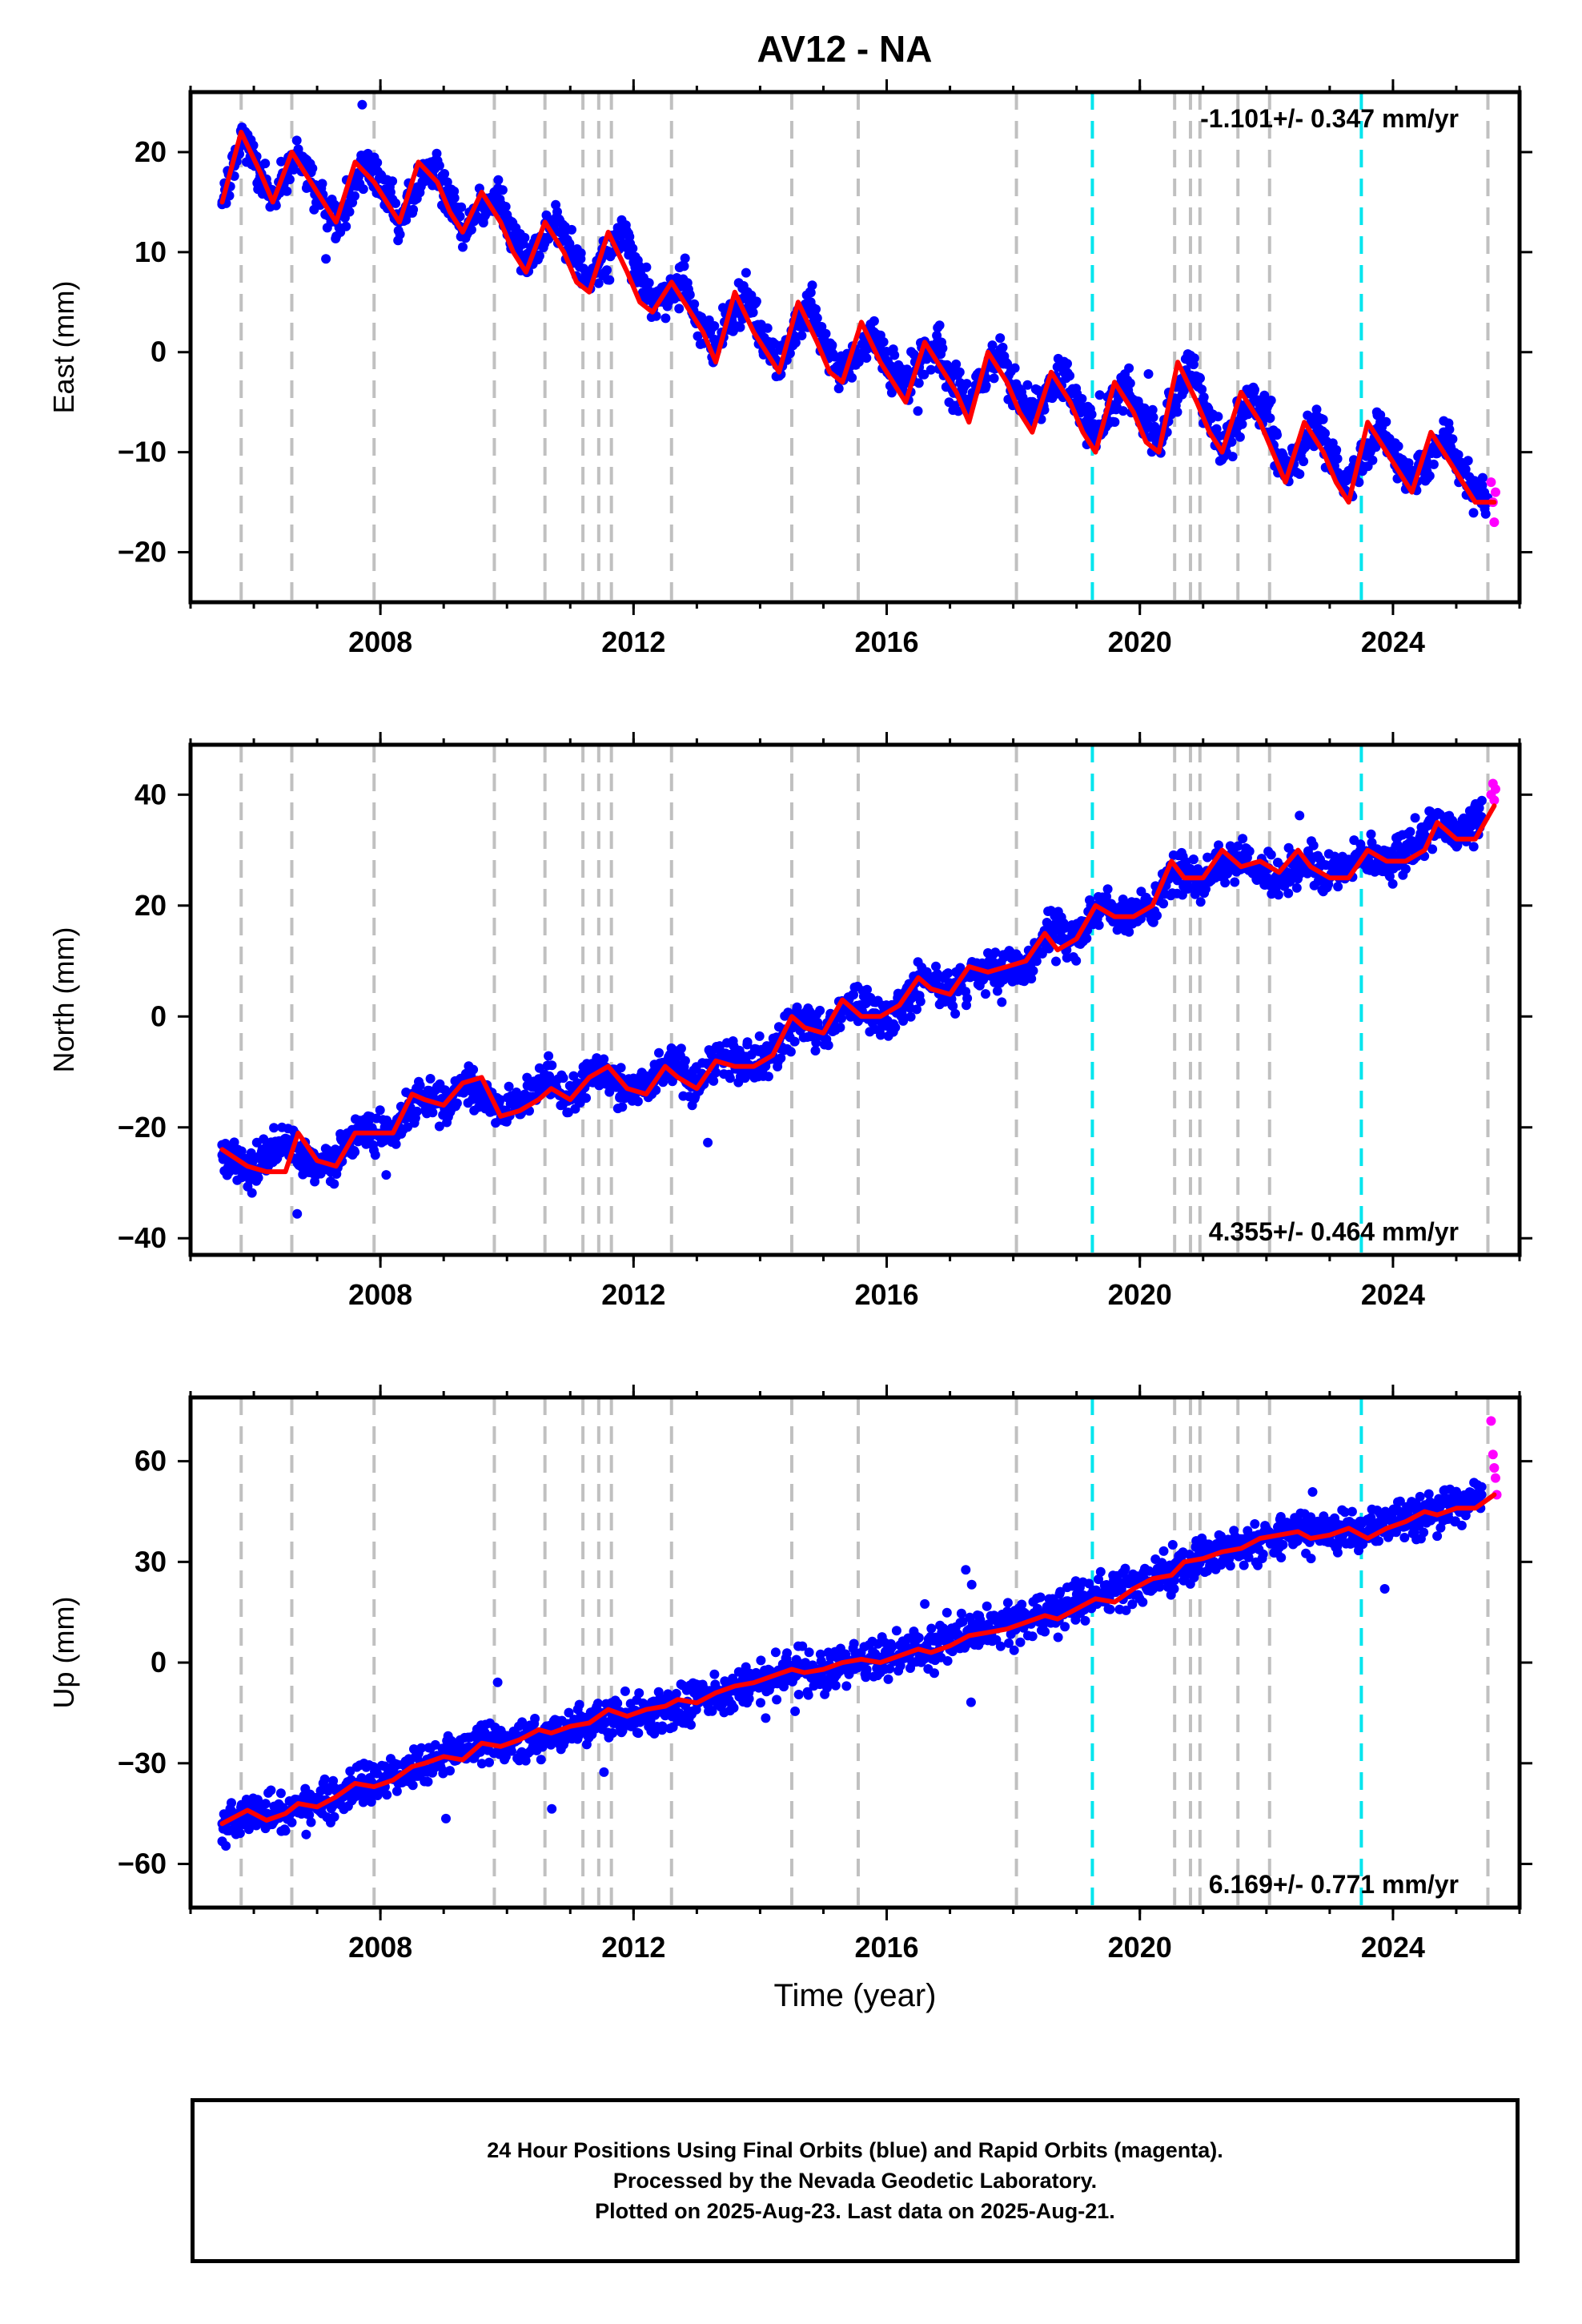  Describe the element at coordinates (886, 1294) in the screenshot. I see `x-tick-label: 2016` at that location.